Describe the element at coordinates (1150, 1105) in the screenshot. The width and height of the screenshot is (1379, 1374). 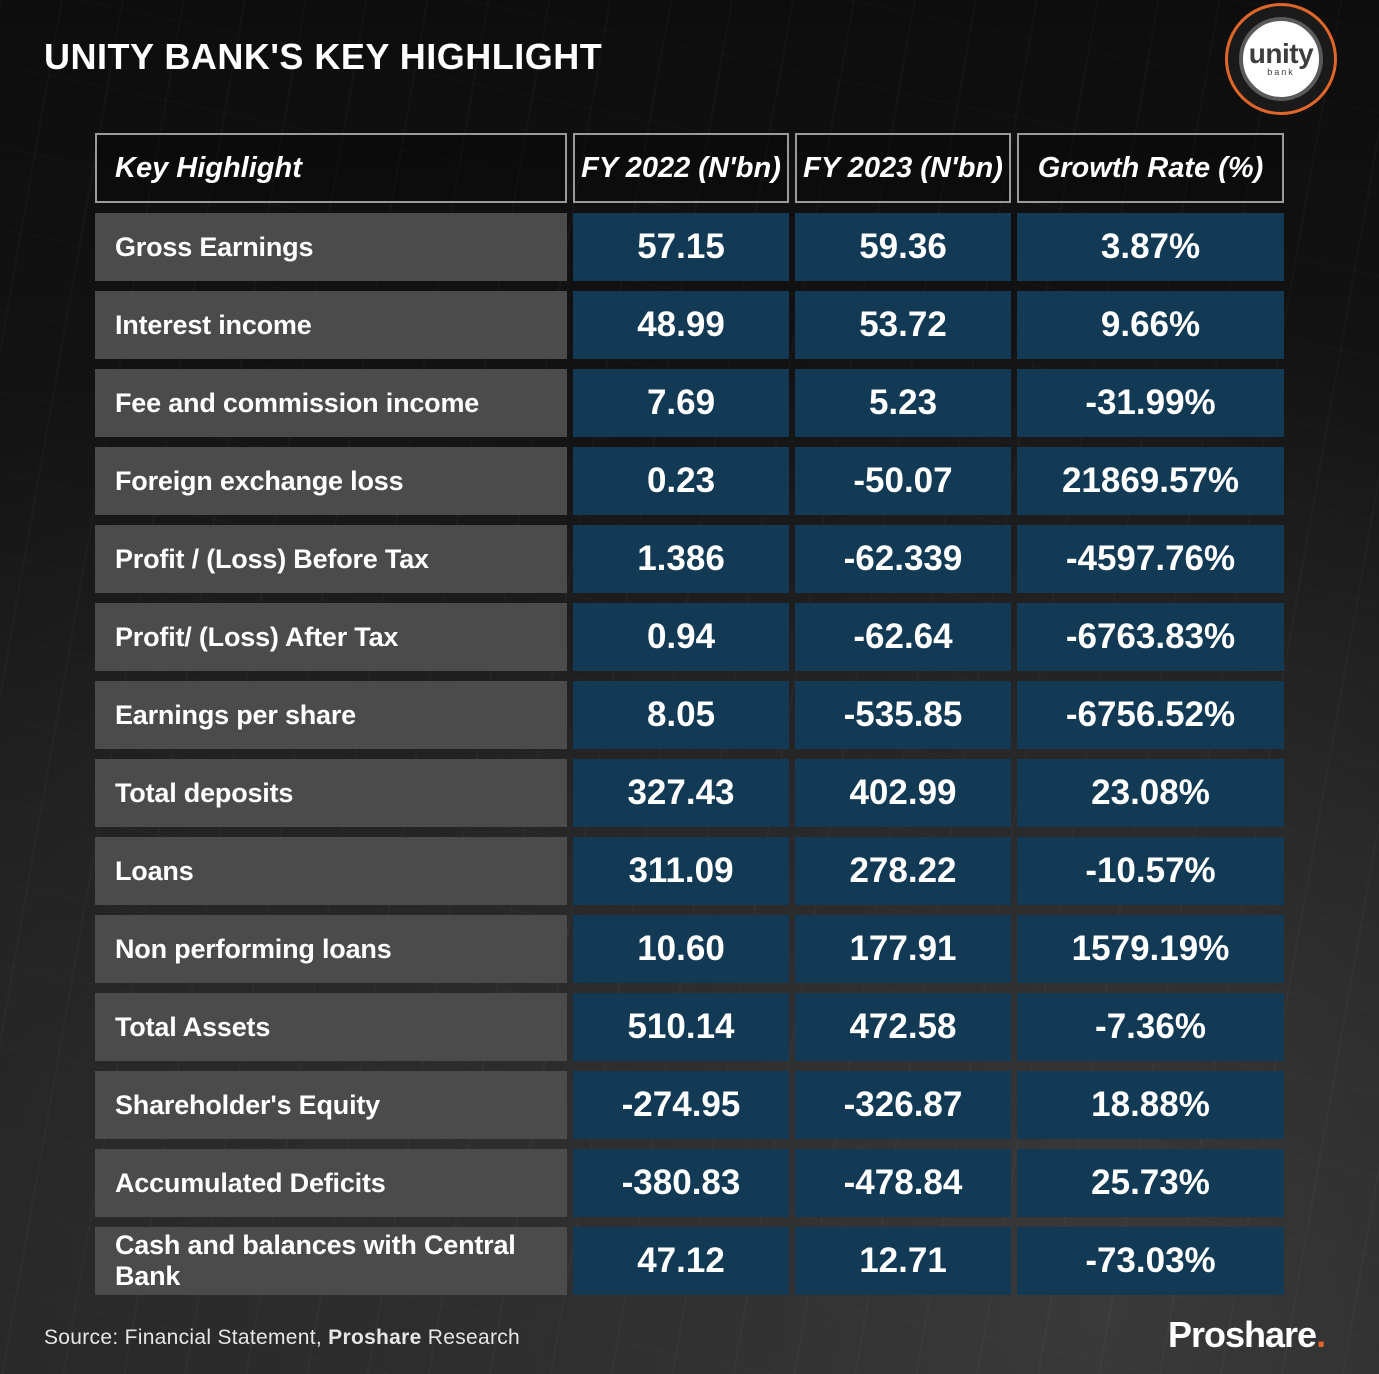
I see `growth-rate-value: 18.88%` at that location.